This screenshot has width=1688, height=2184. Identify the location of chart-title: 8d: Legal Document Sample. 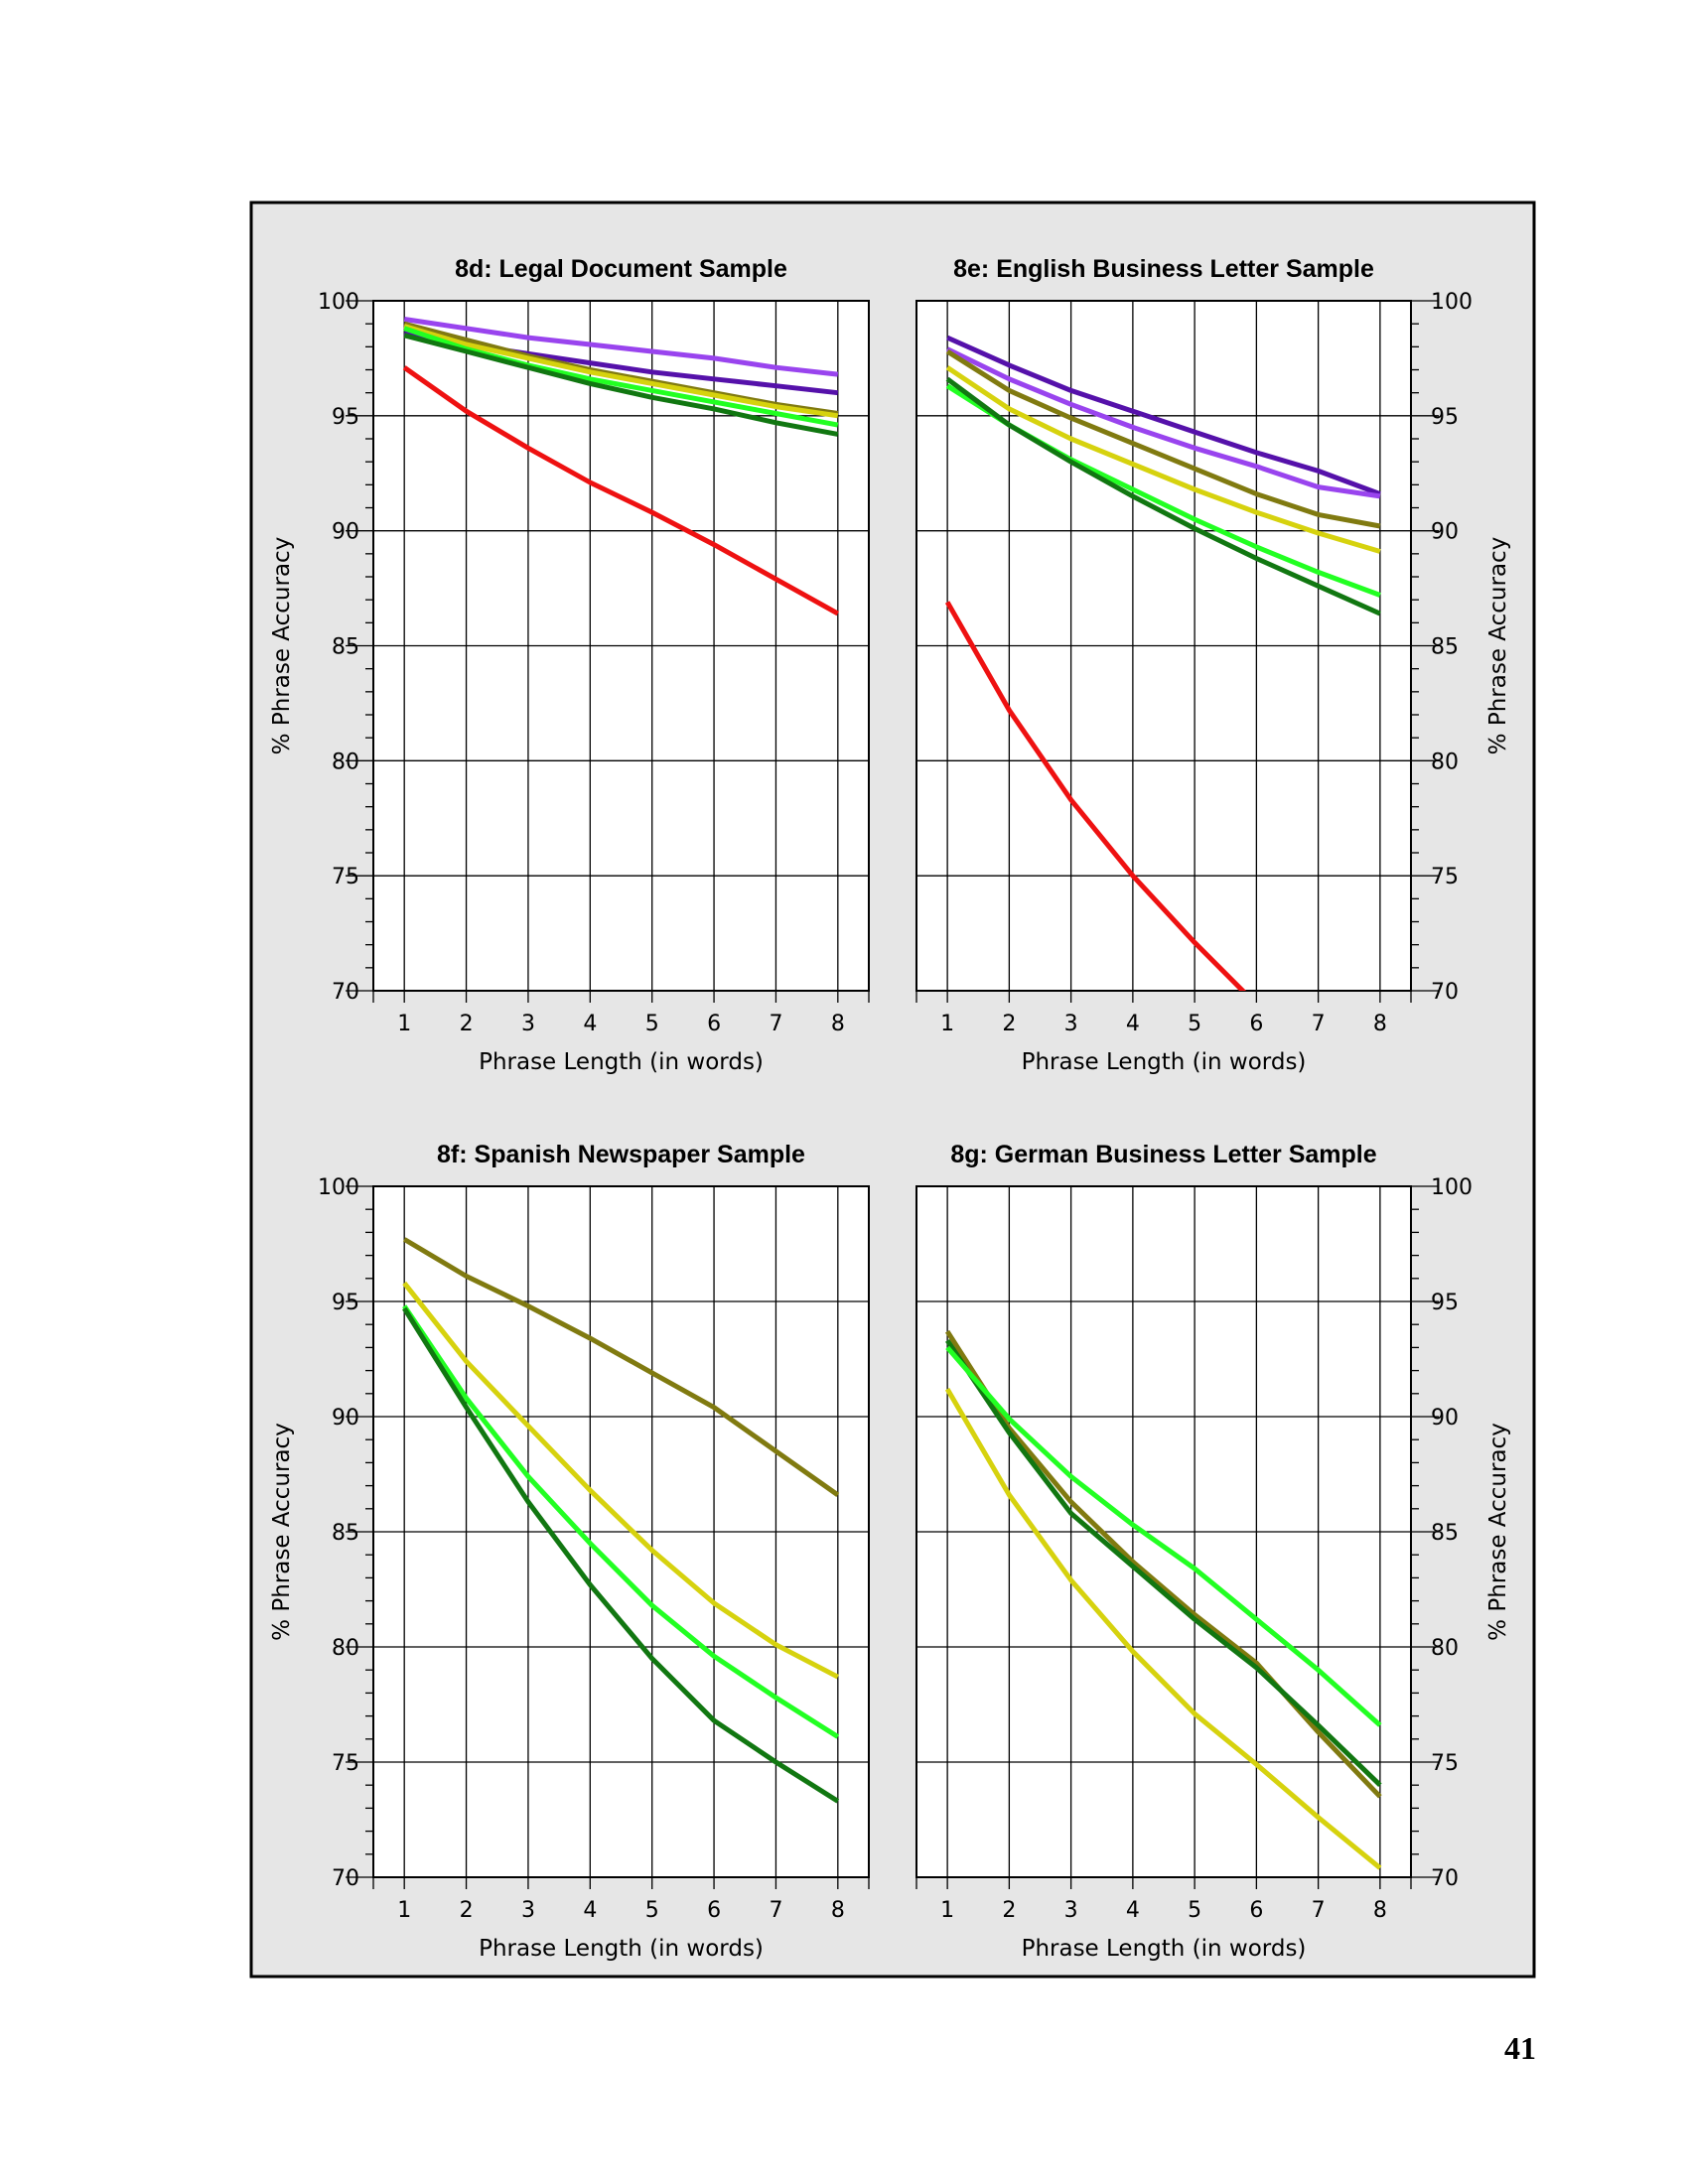
(621, 269).